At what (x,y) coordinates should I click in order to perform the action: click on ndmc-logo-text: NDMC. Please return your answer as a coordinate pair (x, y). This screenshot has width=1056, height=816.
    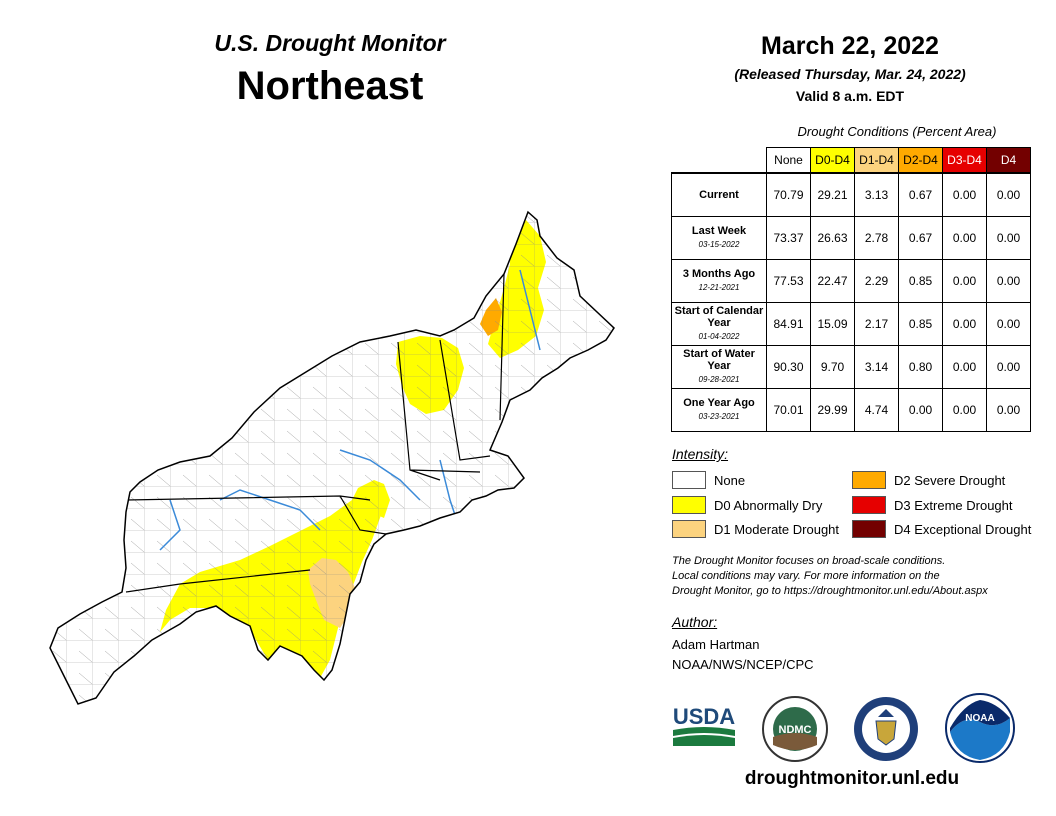
    Looking at the image, I should click on (795, 730).